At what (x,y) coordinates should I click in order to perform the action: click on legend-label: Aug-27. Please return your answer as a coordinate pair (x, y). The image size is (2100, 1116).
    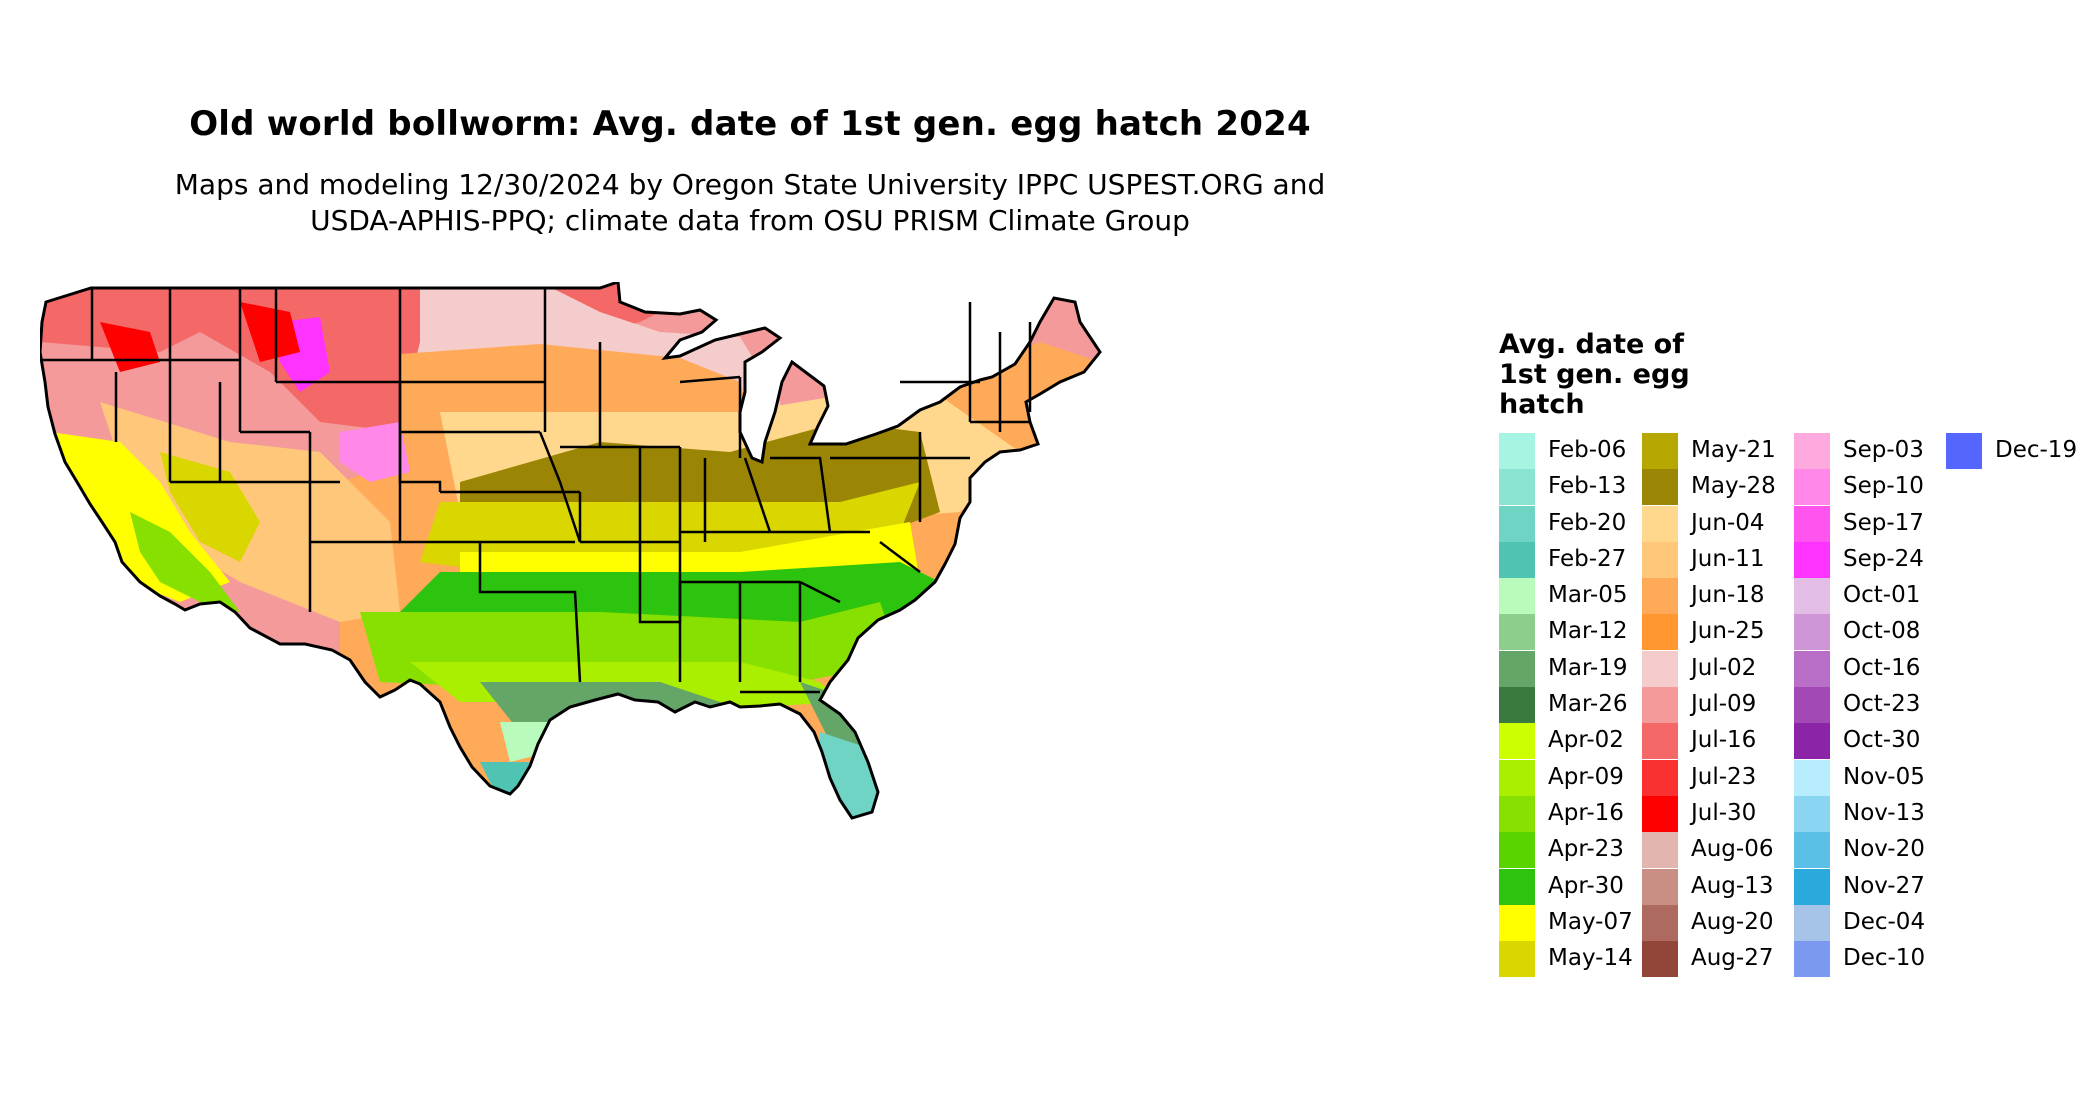
    Looking at the image, I should click on (1732, 958).